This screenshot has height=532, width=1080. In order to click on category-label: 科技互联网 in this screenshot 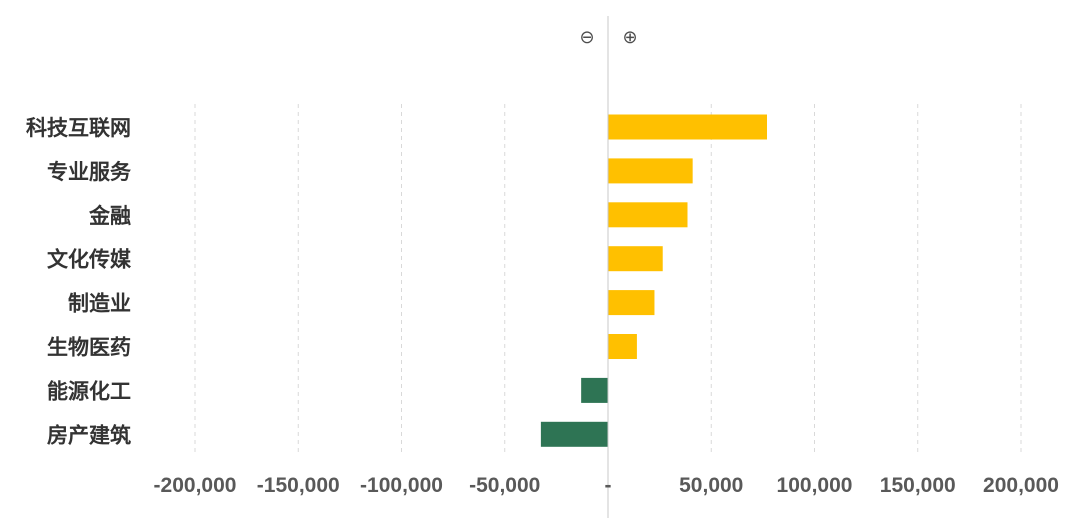, I will do `click(78, 128)`.